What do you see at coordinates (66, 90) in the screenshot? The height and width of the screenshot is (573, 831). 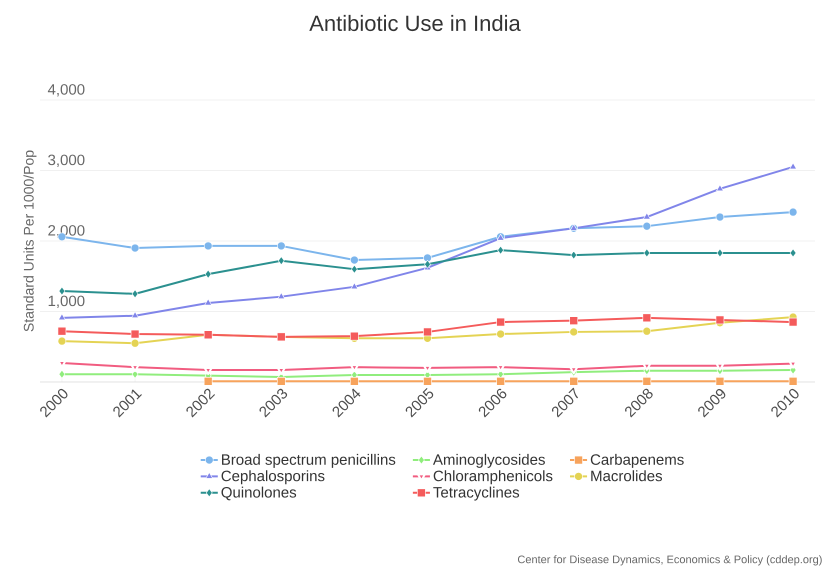 I see `y-tick-label: 4,000` at bounding box center [66, 90].